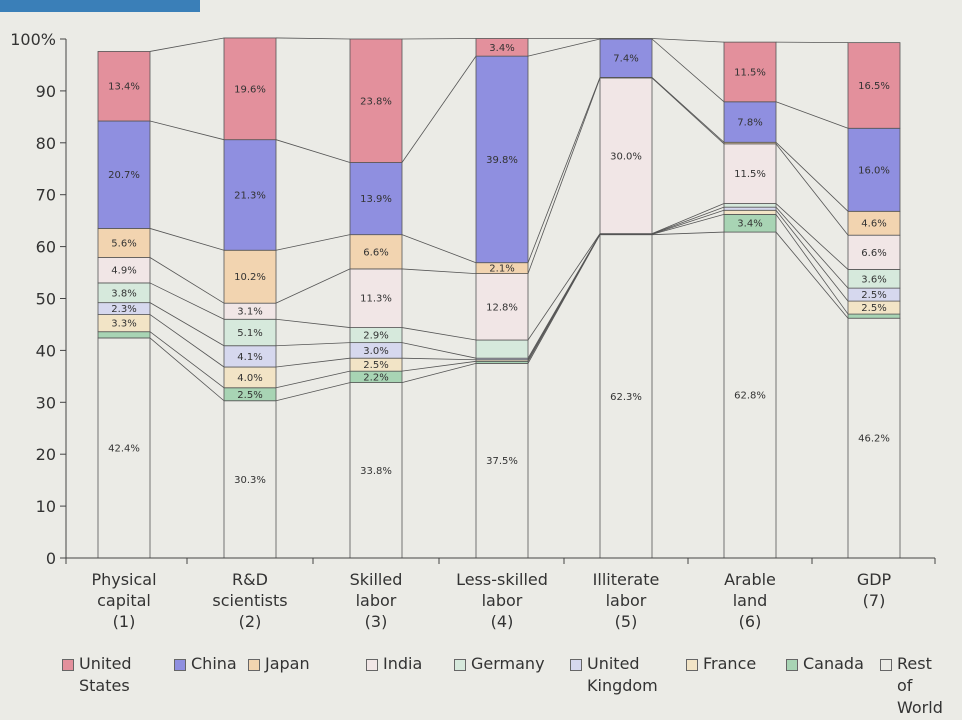  Describe the element at coordinates (46, 299) in the screenshot. I see `y-tick-label: 50` at that location.